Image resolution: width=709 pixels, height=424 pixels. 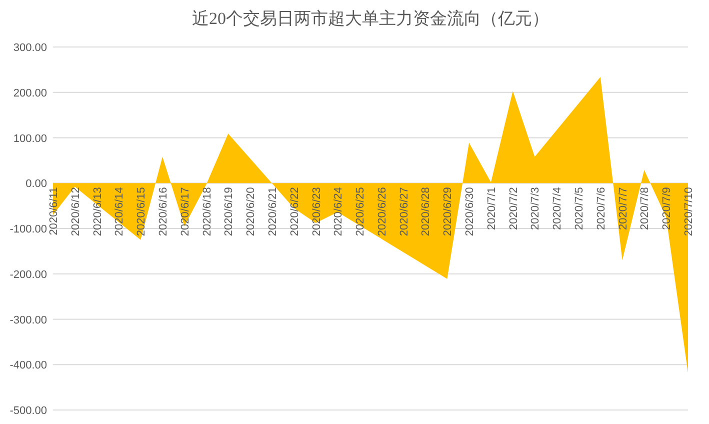 I want to click on x-tick-label: 2020/6/23, so click(x=316, y=211).